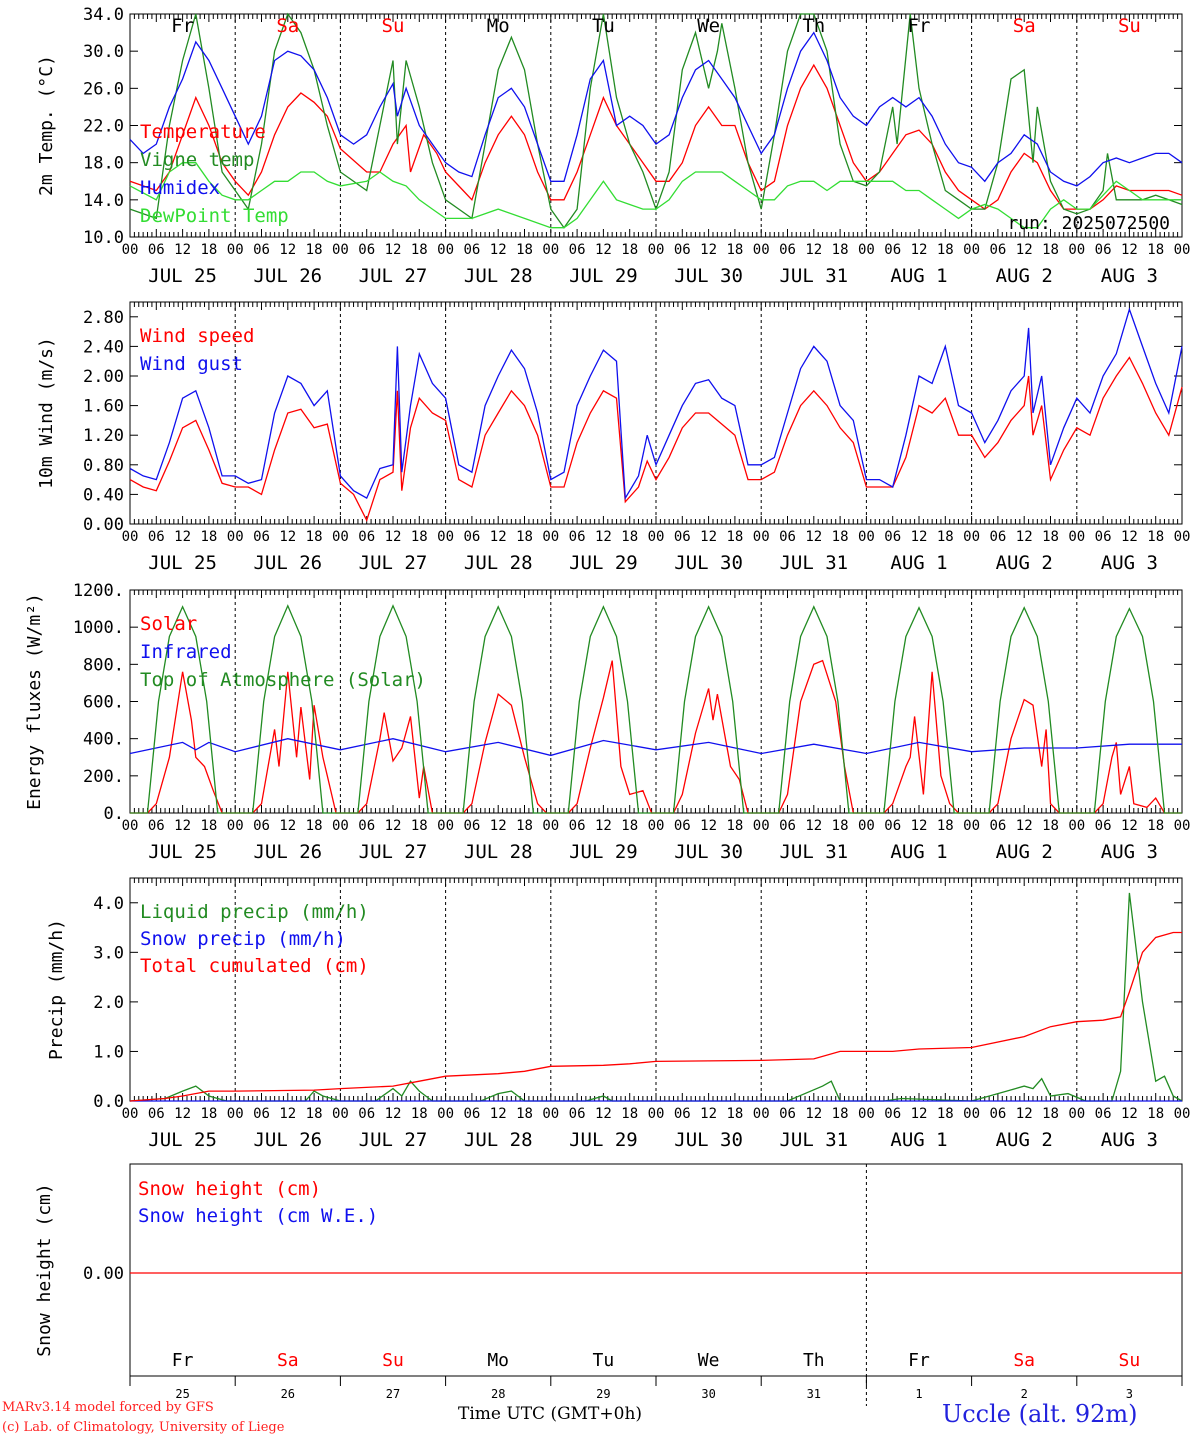 The width and height of the screenshot is (1194, 1440). I want to click on legend-dewpoint-temp: DewPoint Temp, so click(214, 216).